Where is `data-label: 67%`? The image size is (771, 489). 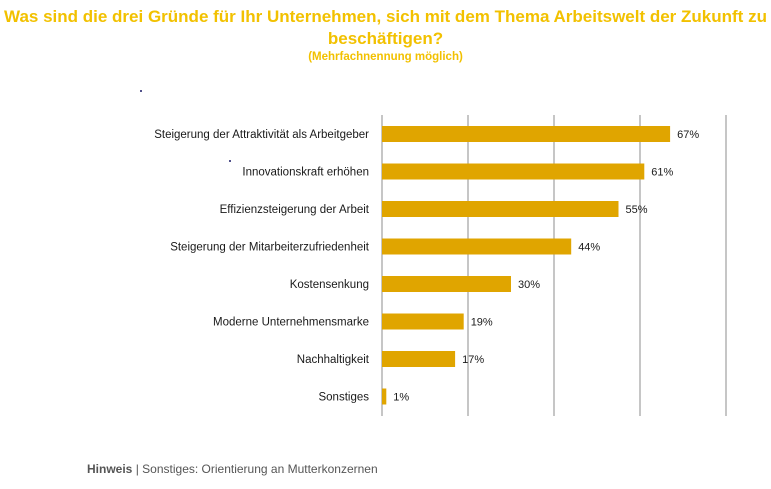
data-label: 67% is located at coordinates (688, 135).